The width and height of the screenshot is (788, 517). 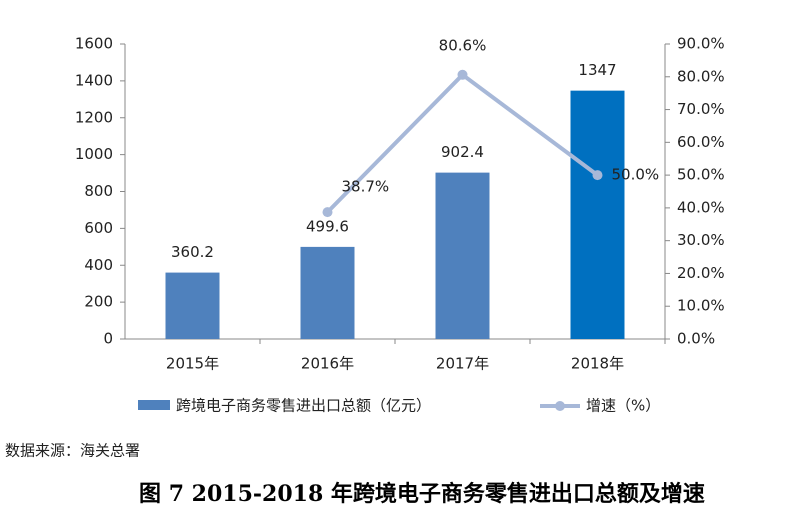 I want to click on legend-label: 跨境电子商务零售进出口总额（亿元）, so click(x=303, y=406).